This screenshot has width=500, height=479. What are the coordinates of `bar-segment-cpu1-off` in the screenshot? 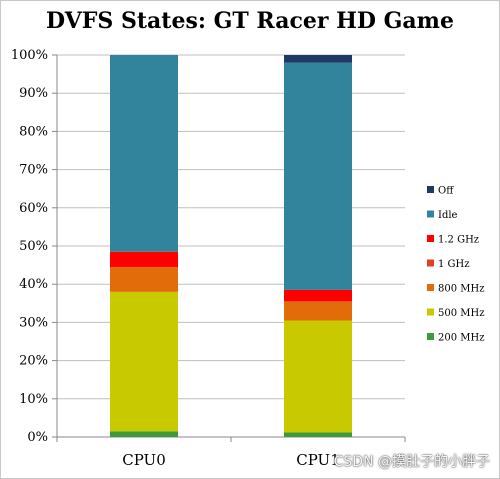 It's located at (318, 59).